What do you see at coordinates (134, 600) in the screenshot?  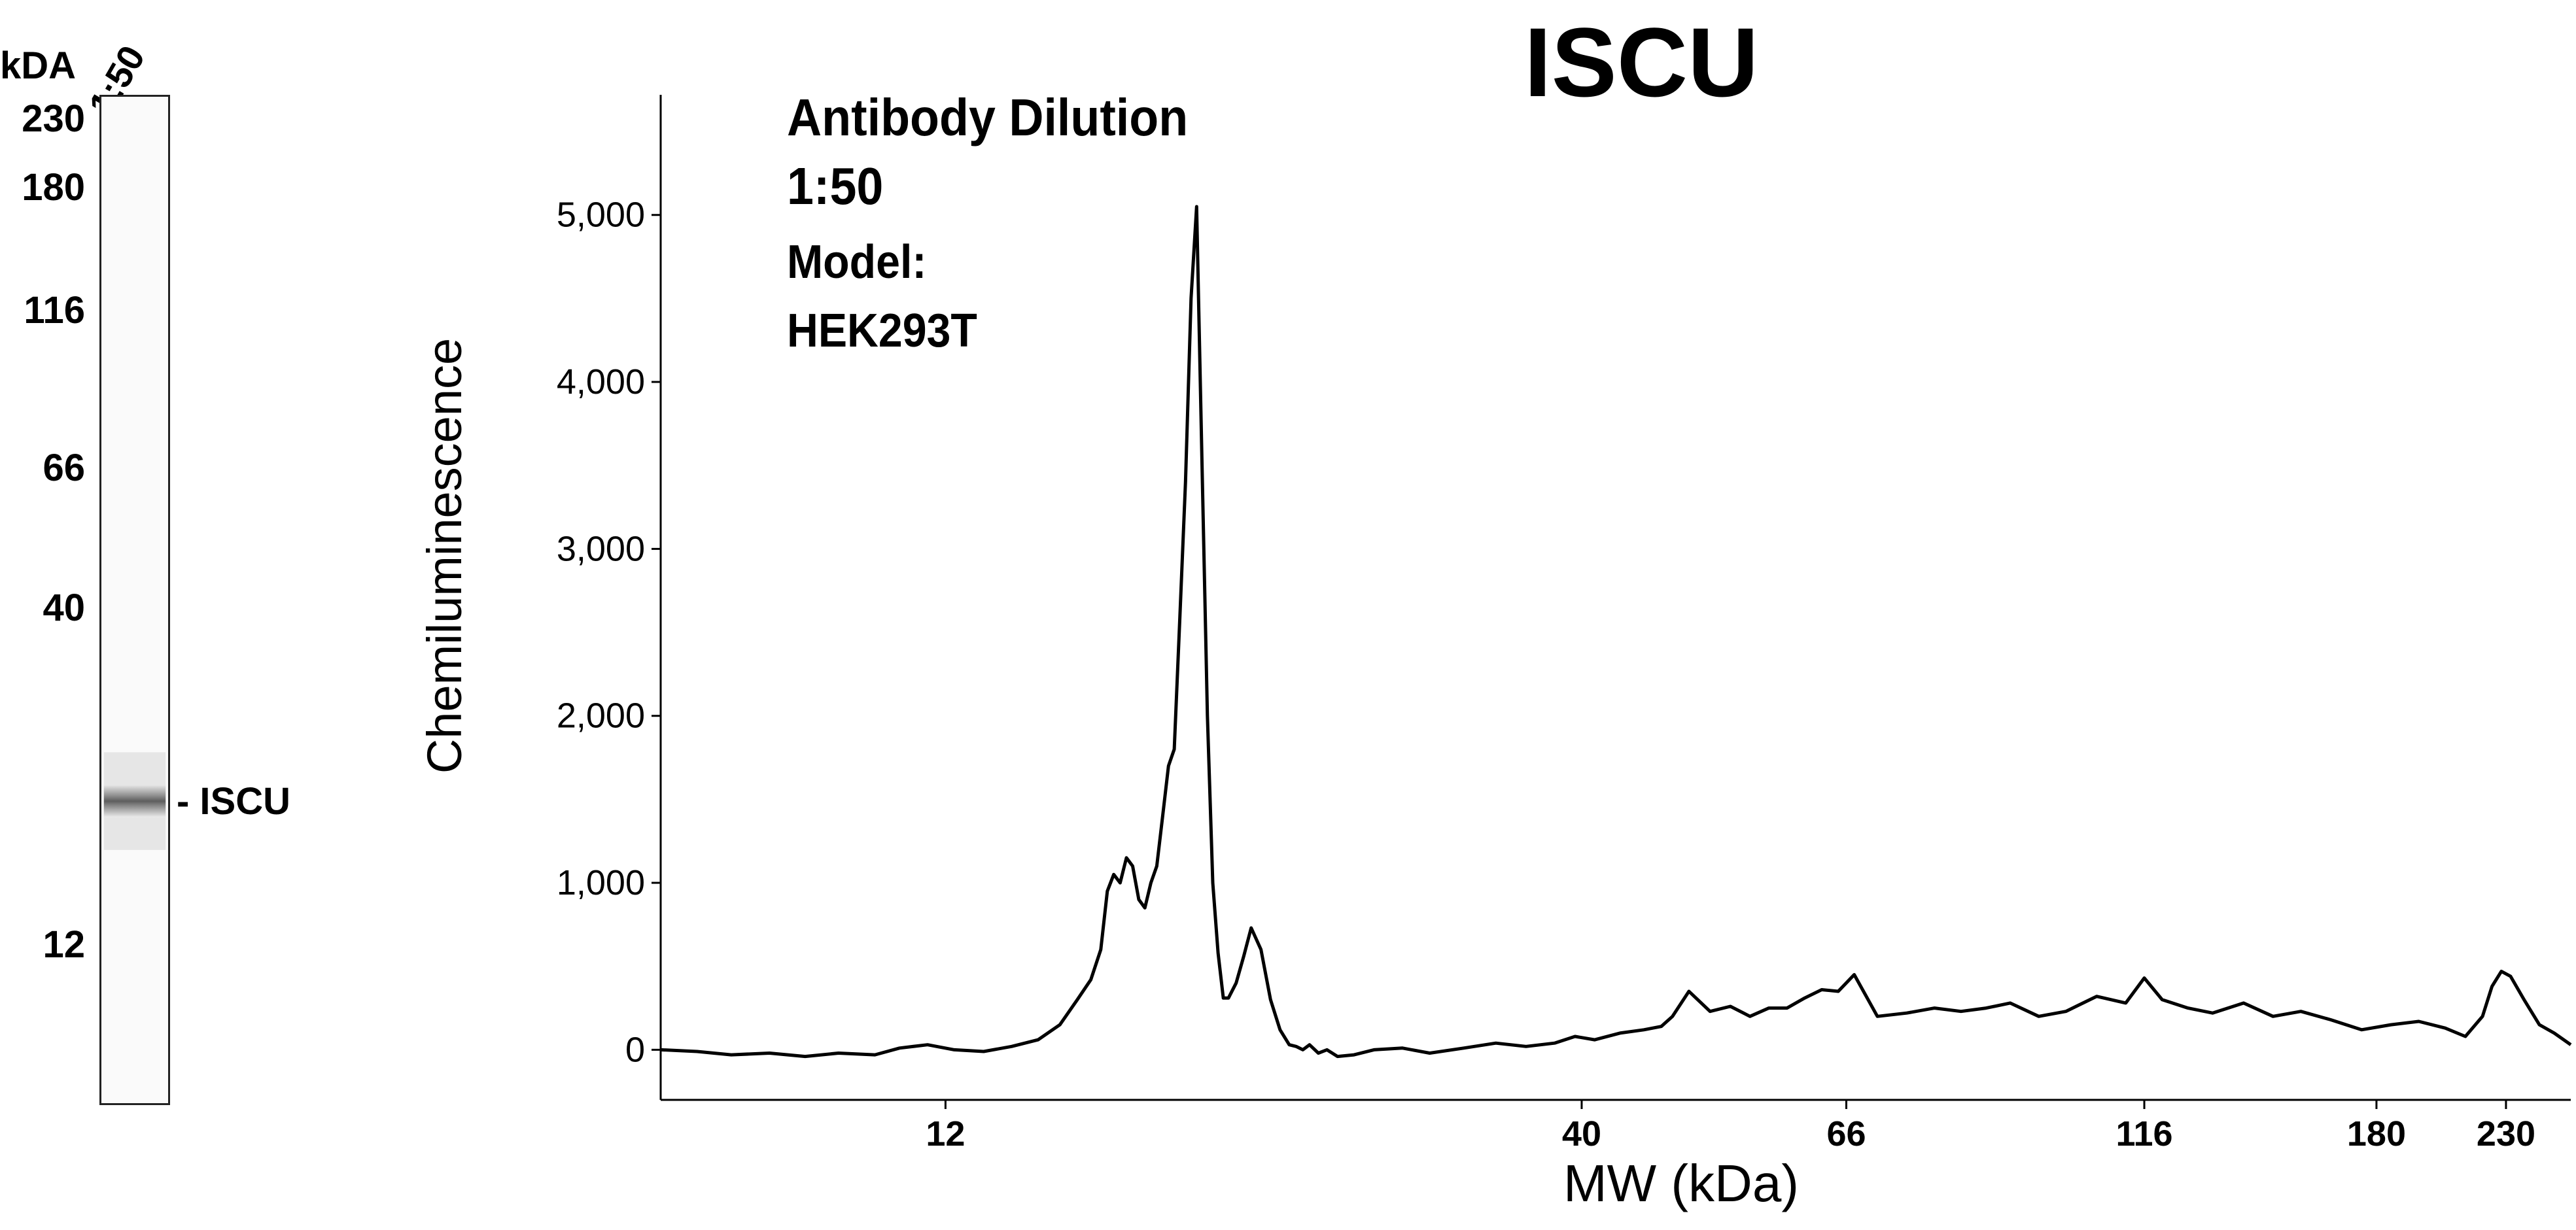 I see `gel-lane` at bounding box center [134, 600].